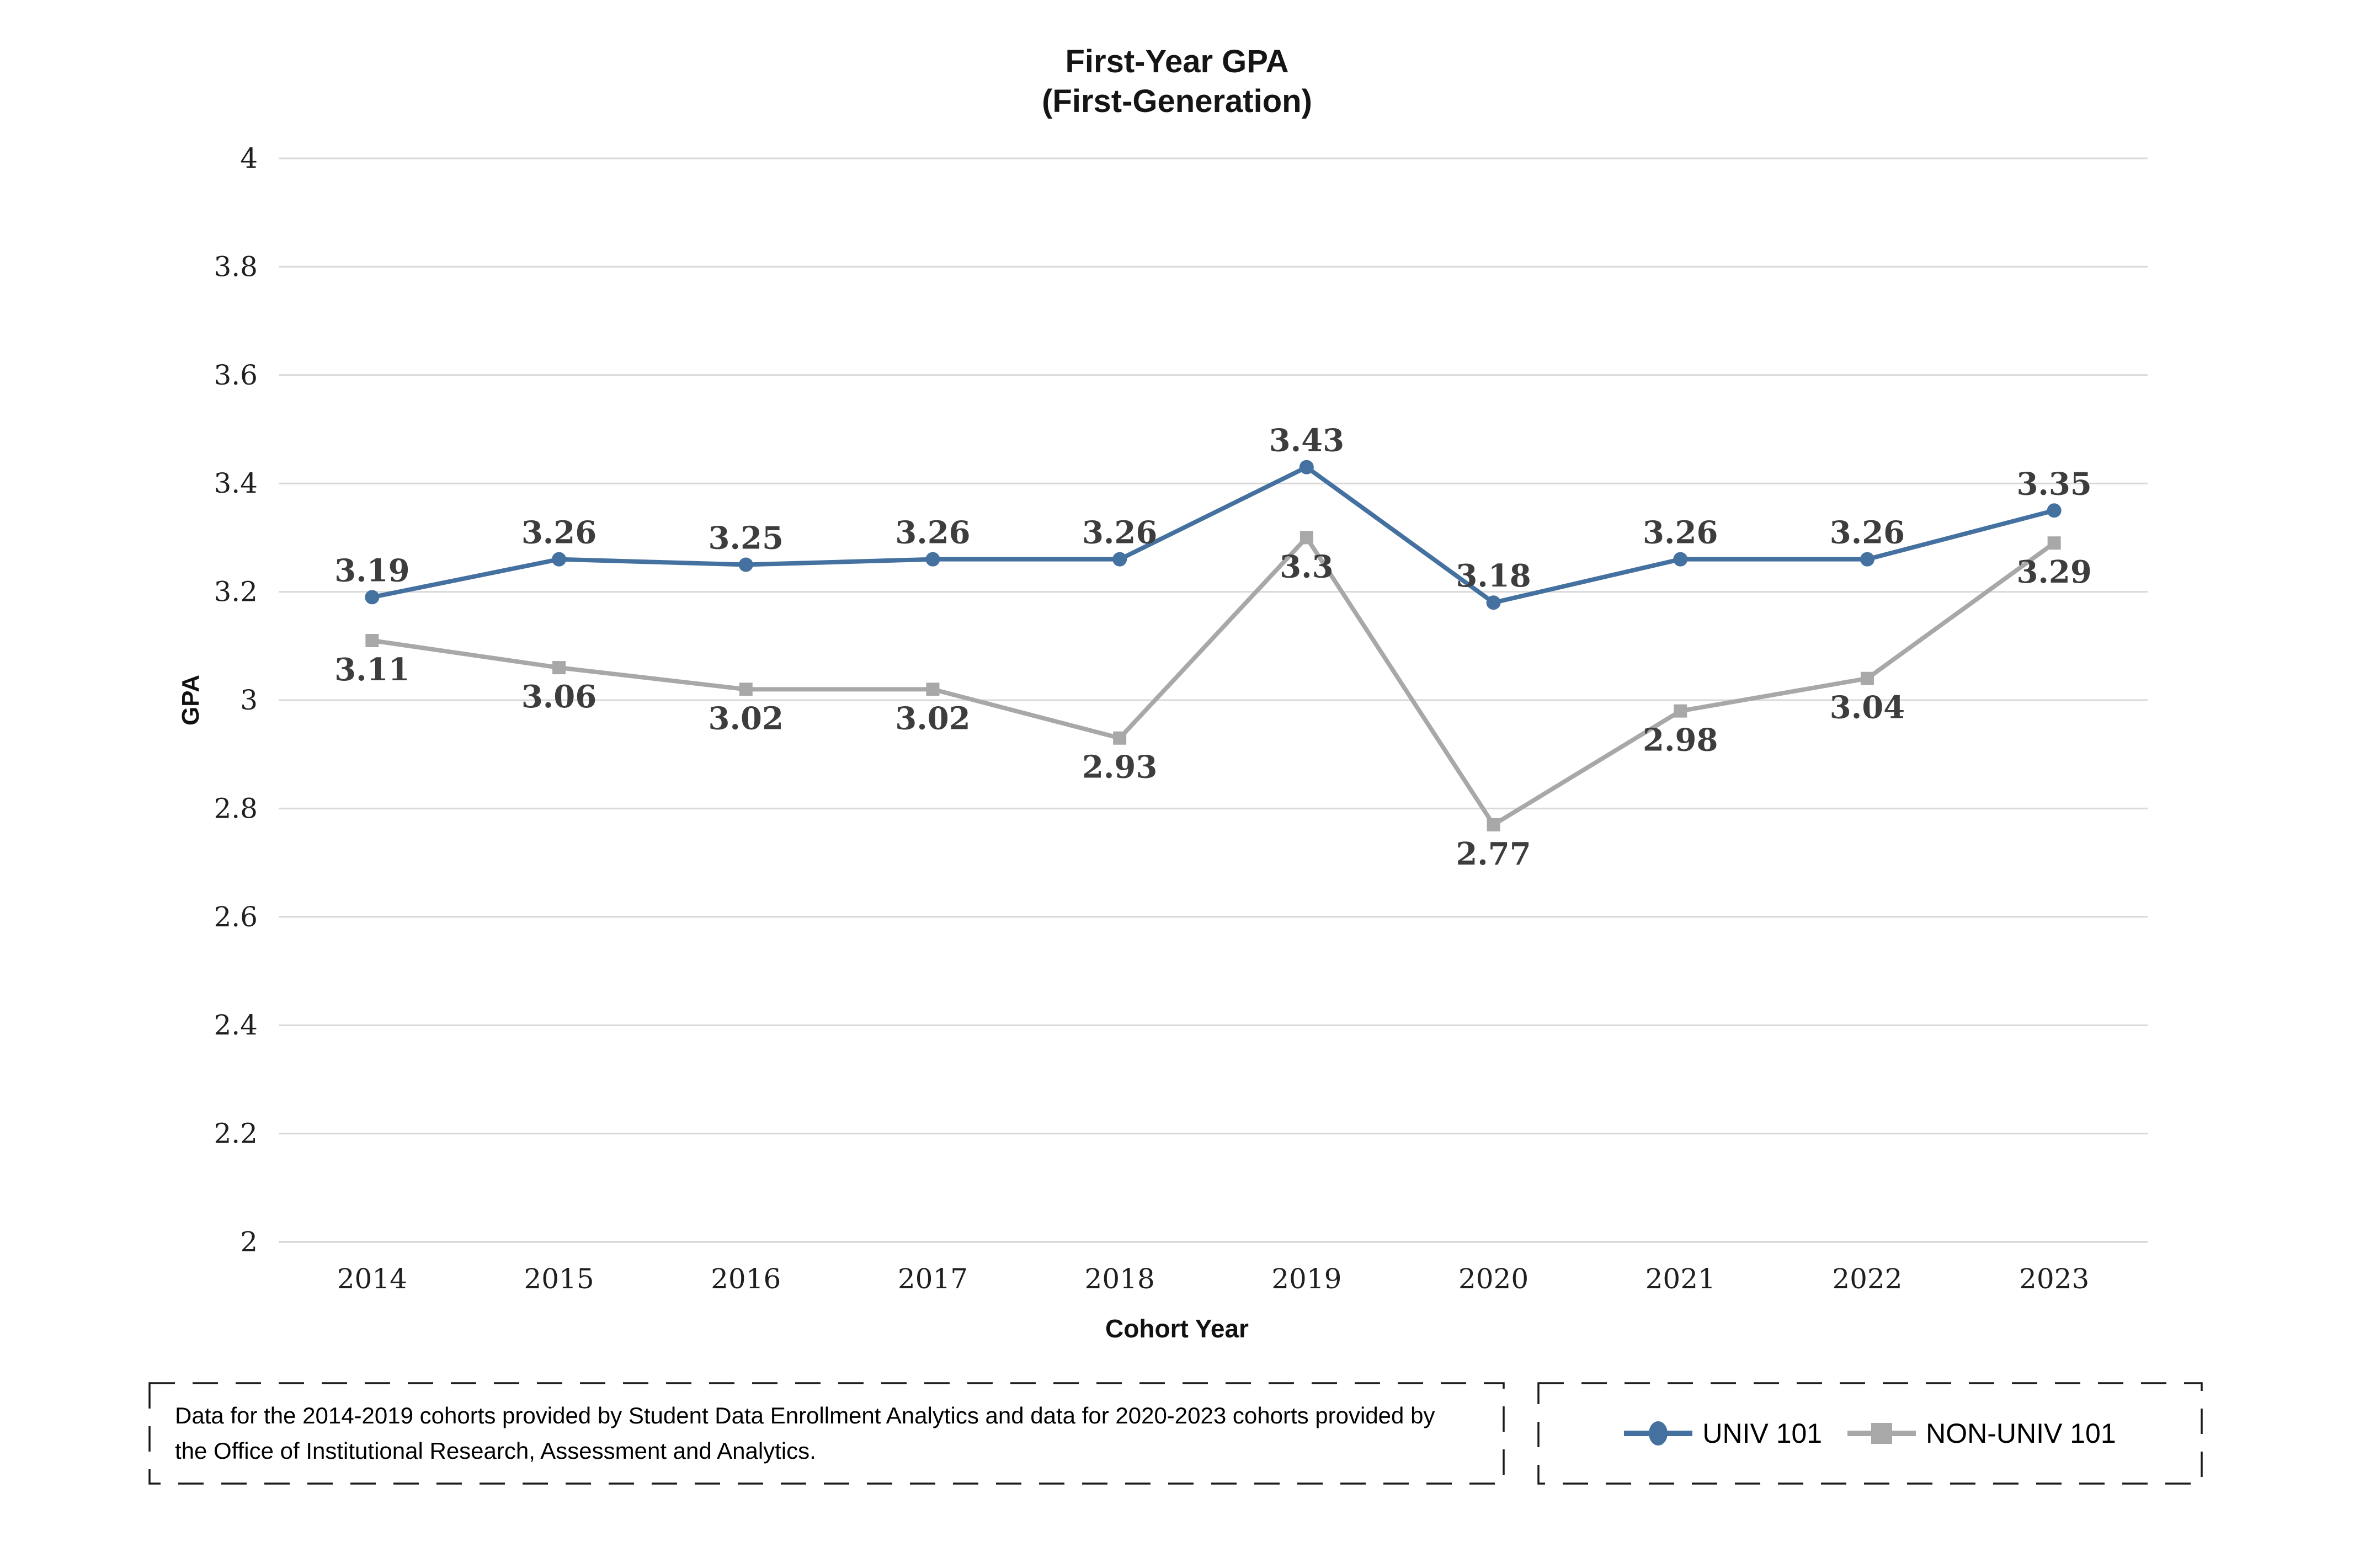  I want to click on y-tick-label-3: 3, so click(249, 700).